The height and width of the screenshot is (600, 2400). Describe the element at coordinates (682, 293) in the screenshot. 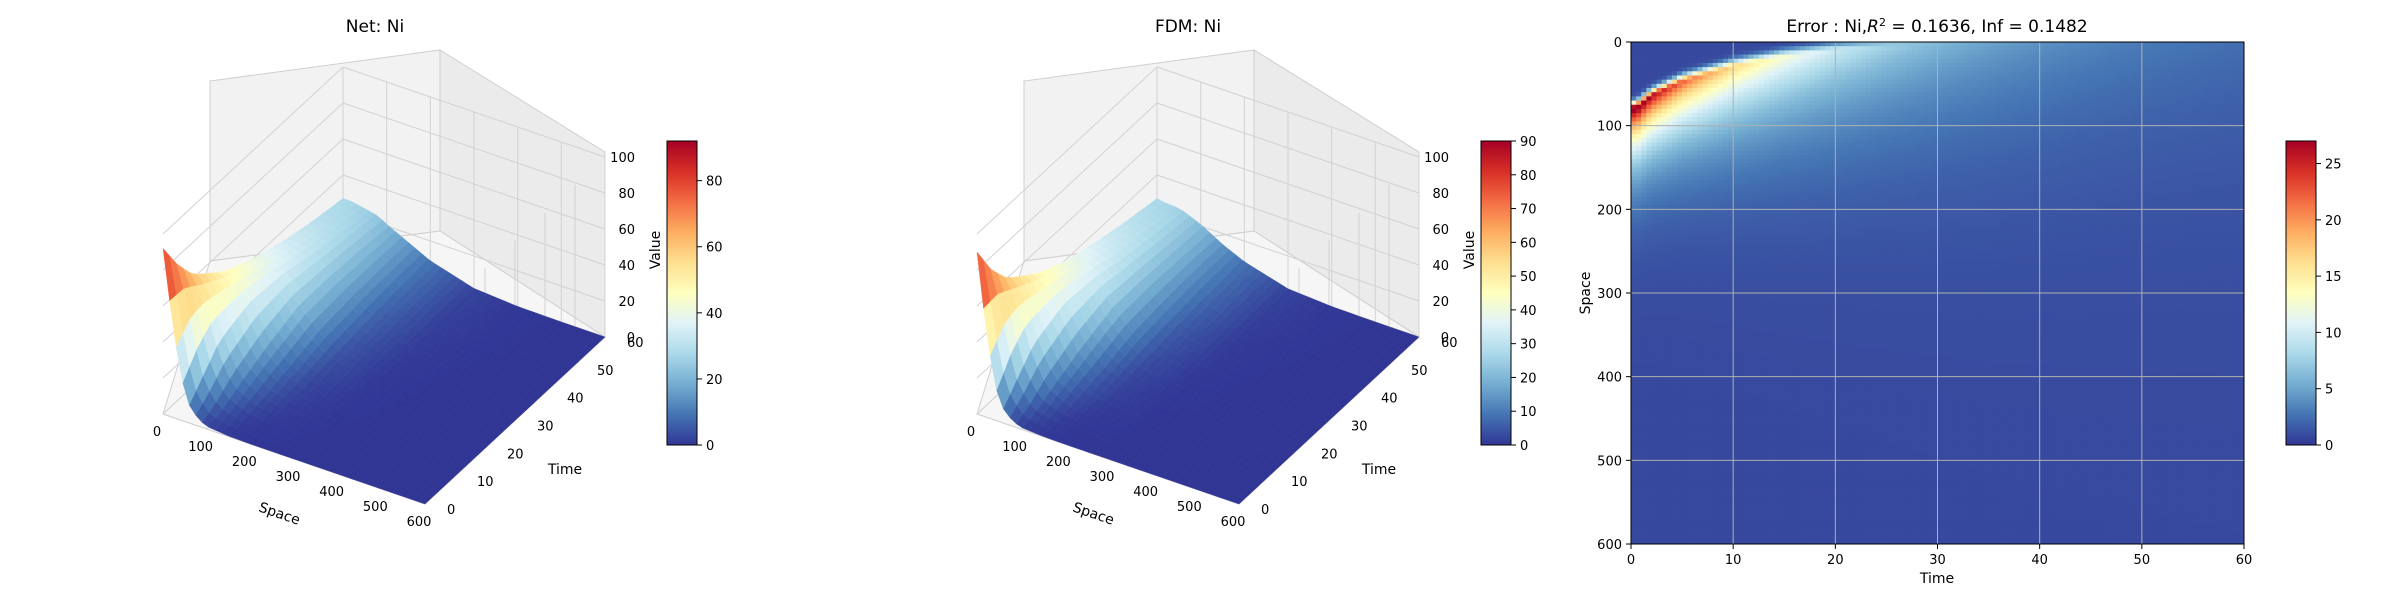

I see `colorbar-gradient` at that location.